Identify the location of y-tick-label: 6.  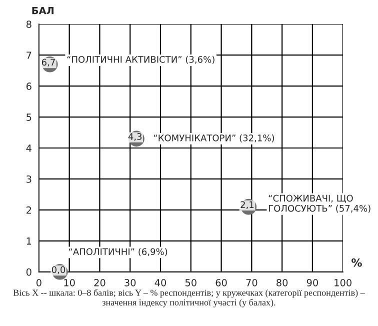
(29, 86).